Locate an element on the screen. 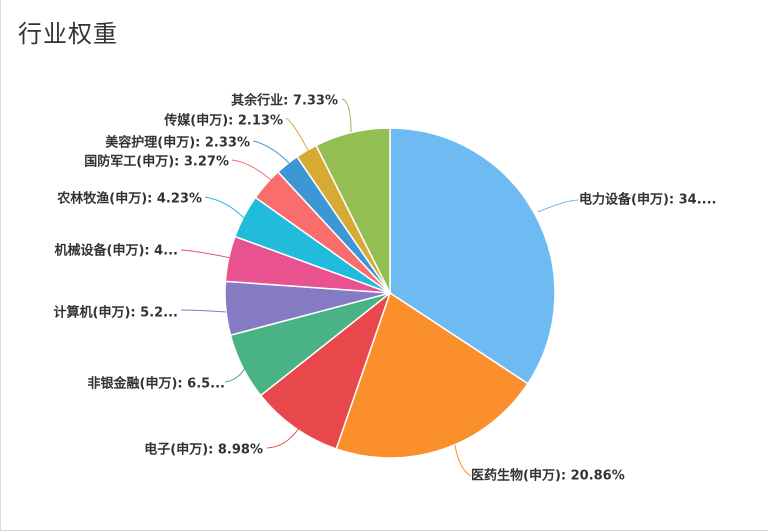 The image size is (769, 532). slice-label: 农林牧渔(申万): 4.23% is located at coordinates (129, 199).